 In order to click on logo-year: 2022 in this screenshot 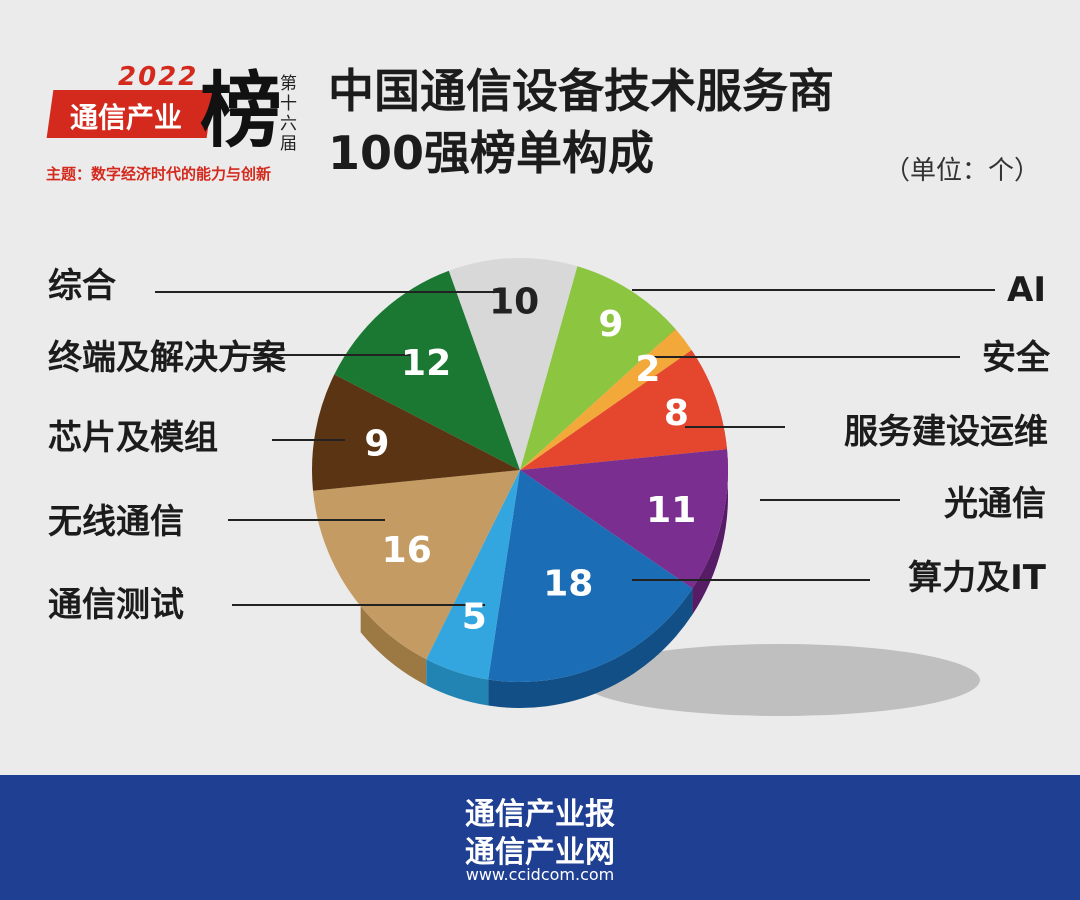, I will do `click(158, 77)`.